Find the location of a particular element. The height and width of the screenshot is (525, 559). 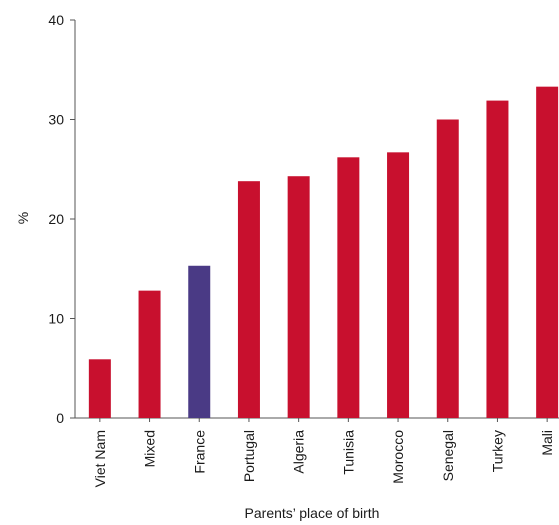

y-tick-labels: 0 10 20 30 40 is located at coordinates (56, 219).